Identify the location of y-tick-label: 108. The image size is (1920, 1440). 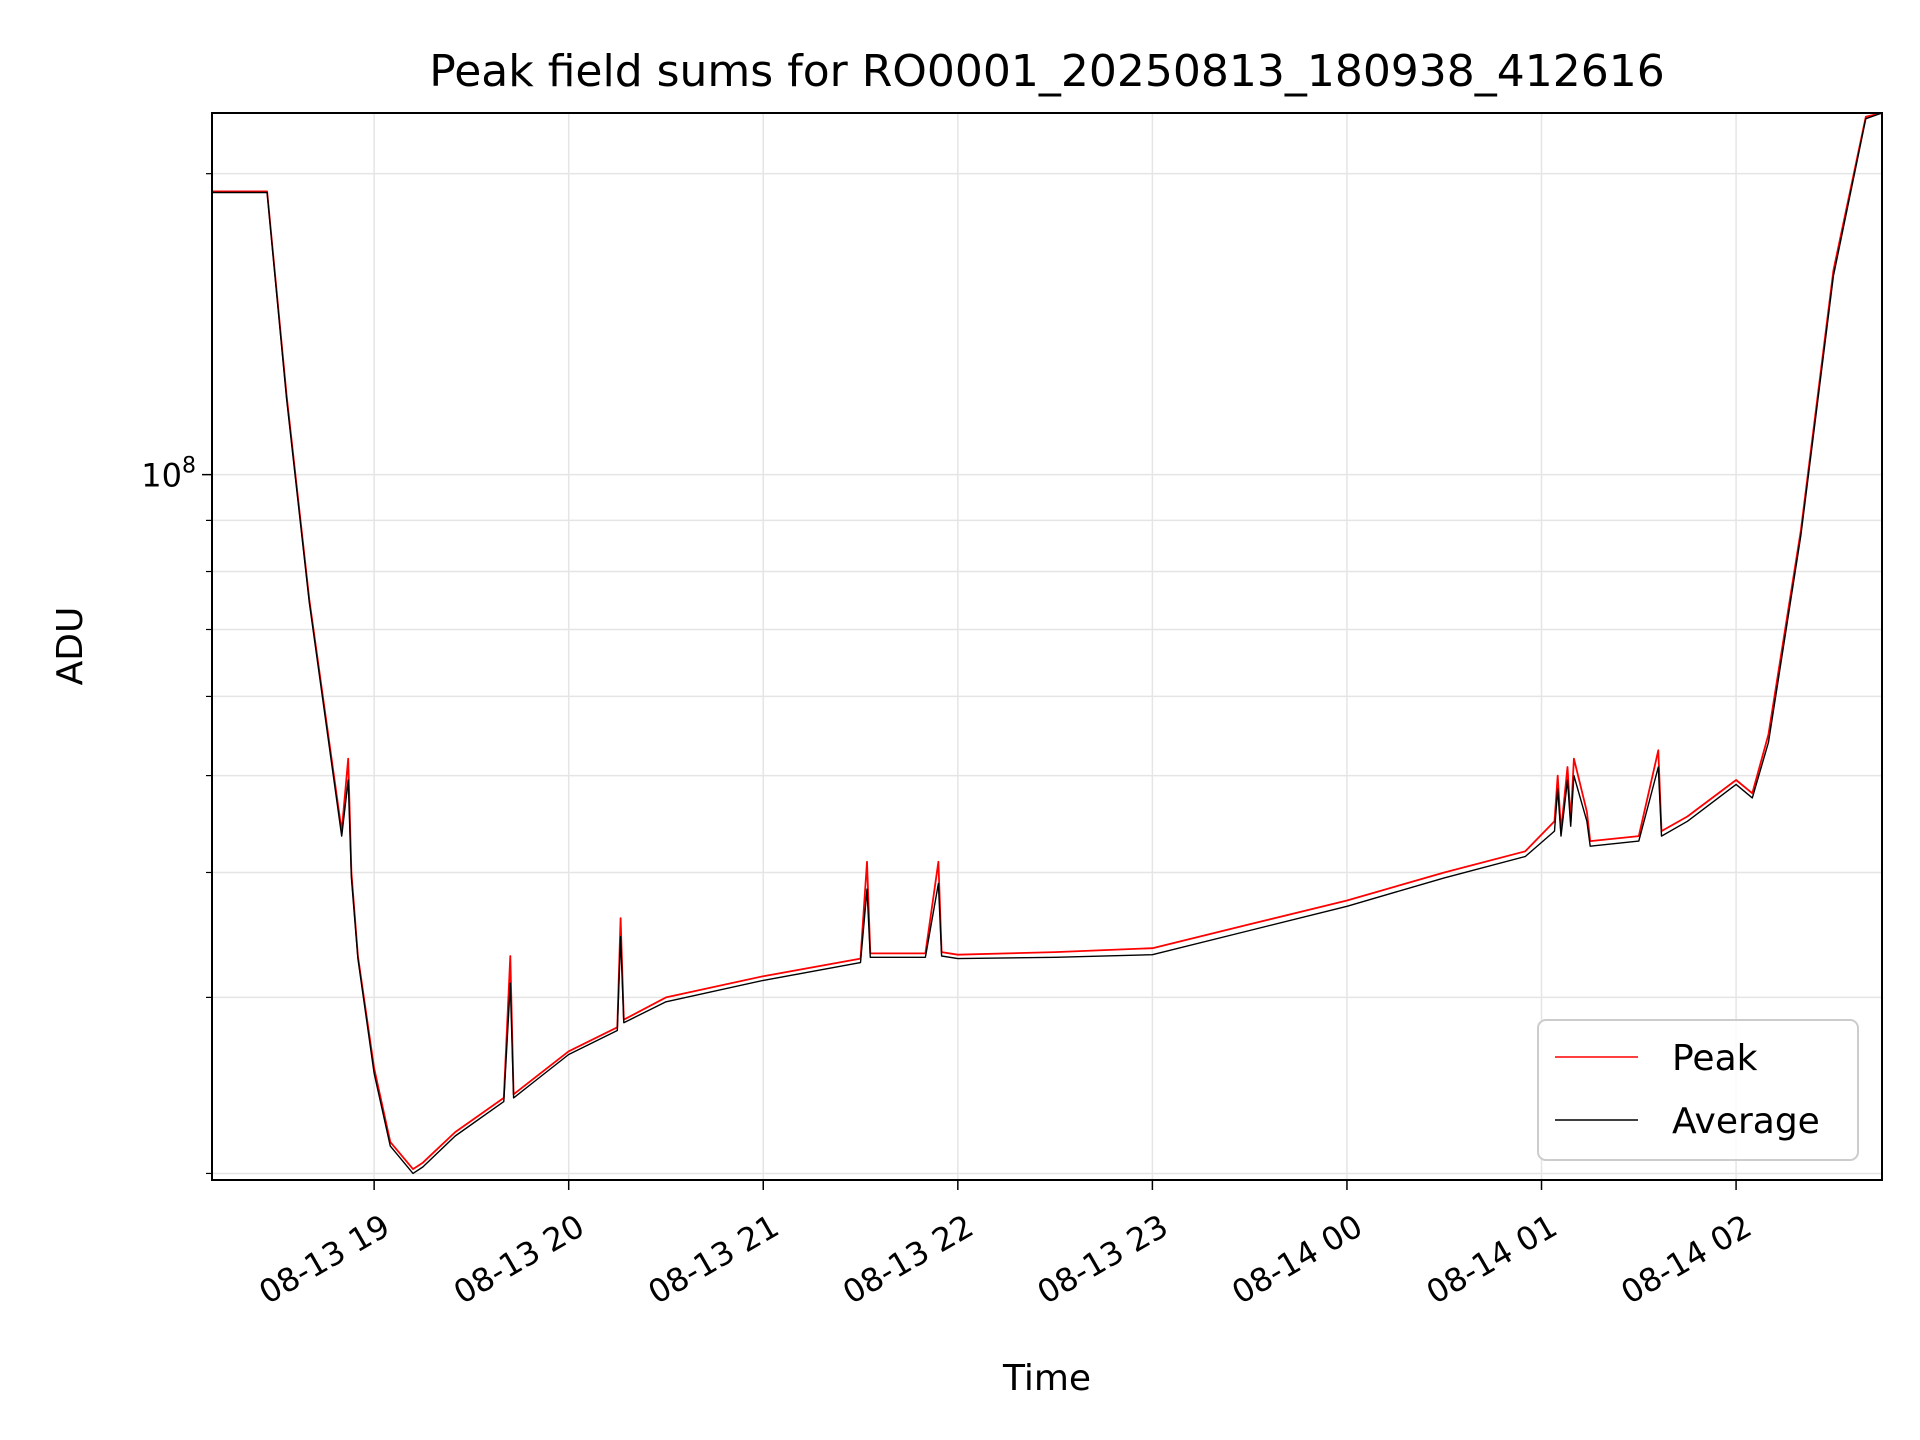
(168, 474).